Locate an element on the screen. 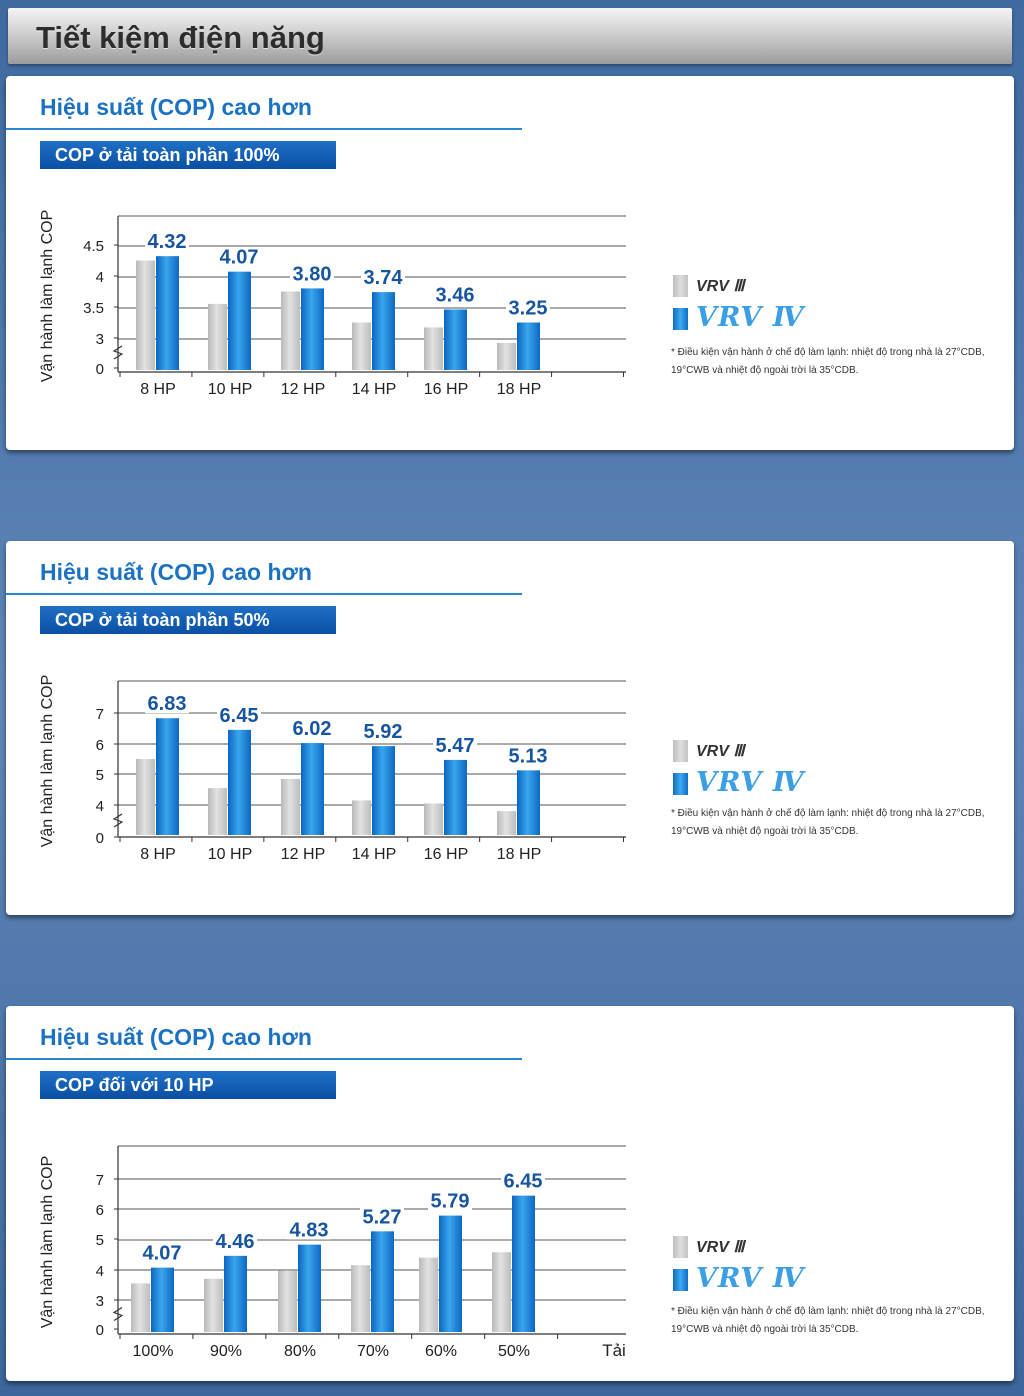 The height and width of the screenshot is (1396, 1024). data-label: 3.25 is located at coordinates (528, 309).